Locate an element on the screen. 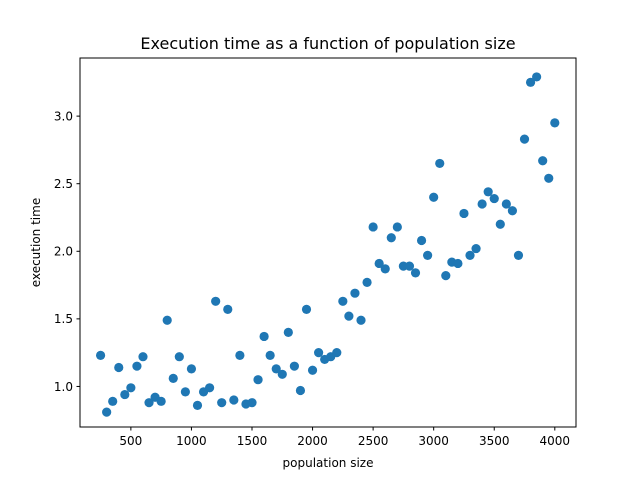  x-tick-label: 2500 is located at coordinates (373, 441).